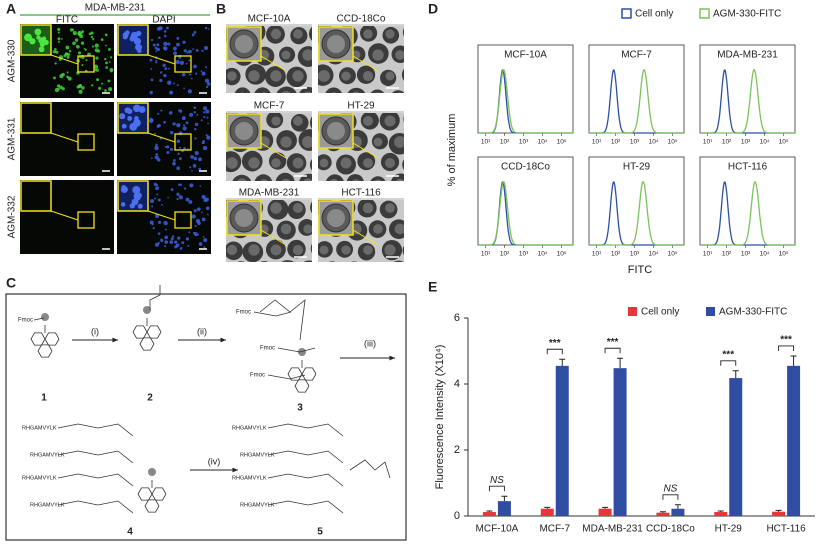  I want to click on y-axis-label: % of maximum, so click(452, 150).